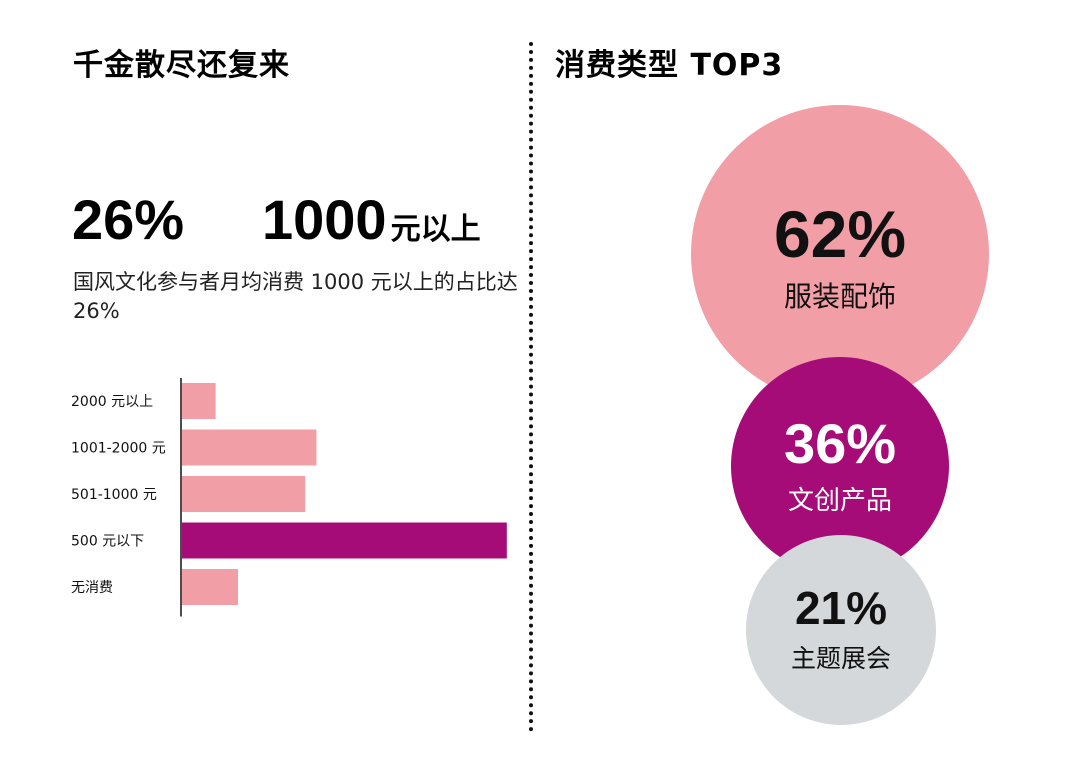  Describe the element at coordinates (324, 219) in the screenshot. I see `stat-amount-value: 1000` at that location.